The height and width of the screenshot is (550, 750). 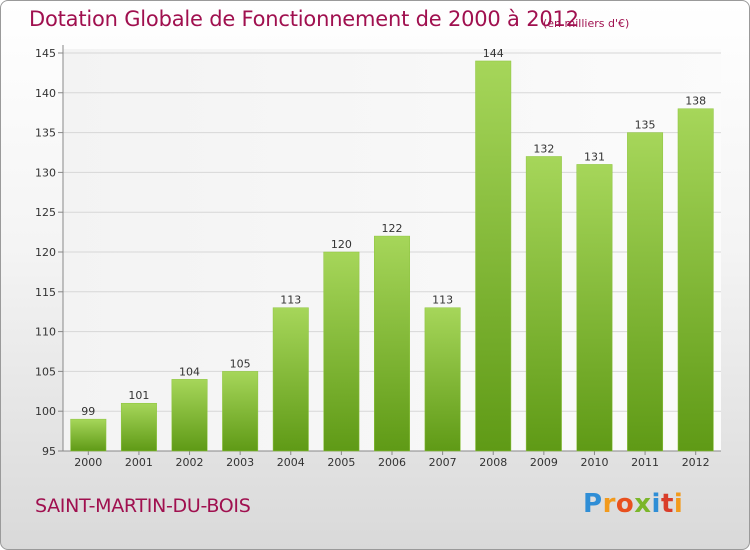 What do you see at coordinates (594, 308) in the screenshot?
I see `bar-2010` at bounding box center [594, 308].